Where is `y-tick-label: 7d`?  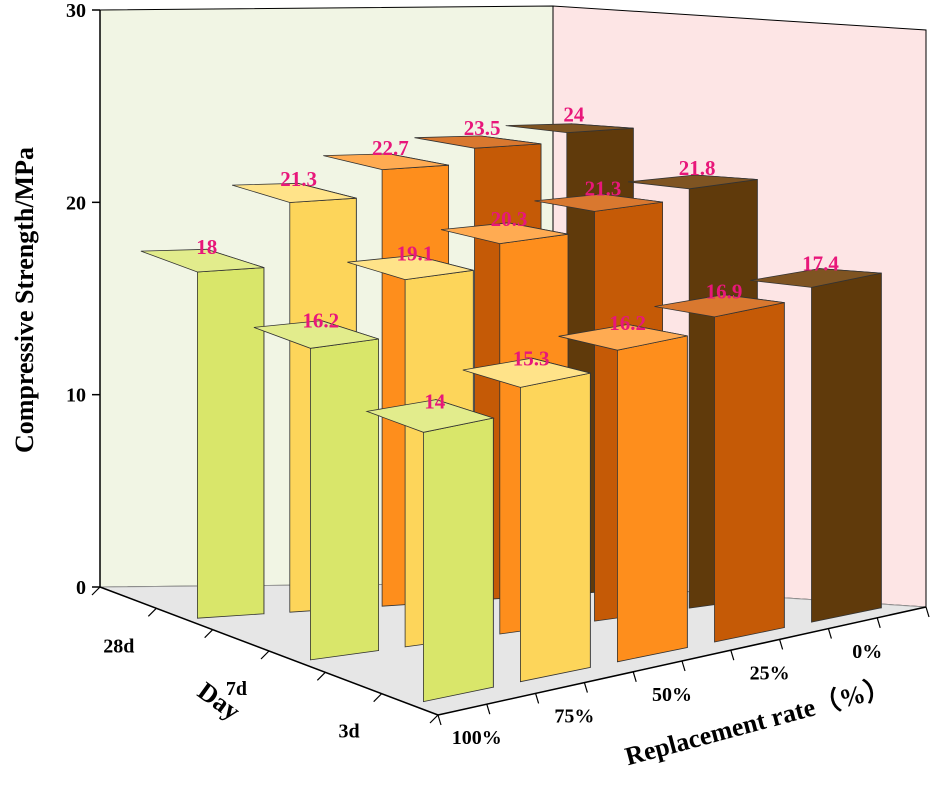
y-tick-label: 7d is located at coordinates (236, 689).